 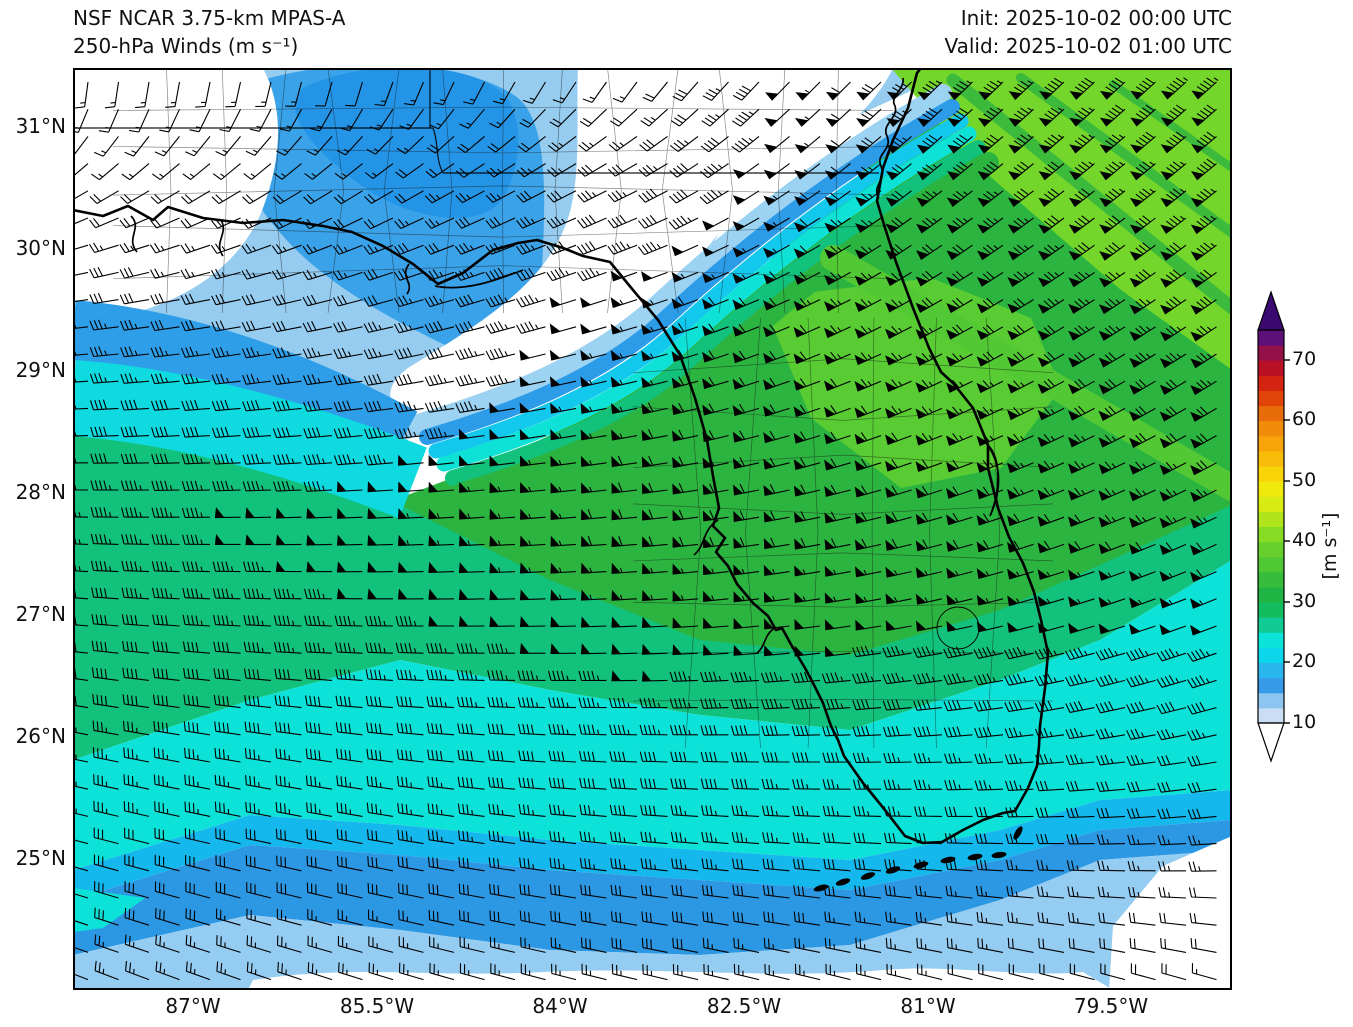 What do you see at coordinates (1304, 419) in the screenshot?
I see `colorbar-tick-label: 60` at bounding box center [1304, 419].